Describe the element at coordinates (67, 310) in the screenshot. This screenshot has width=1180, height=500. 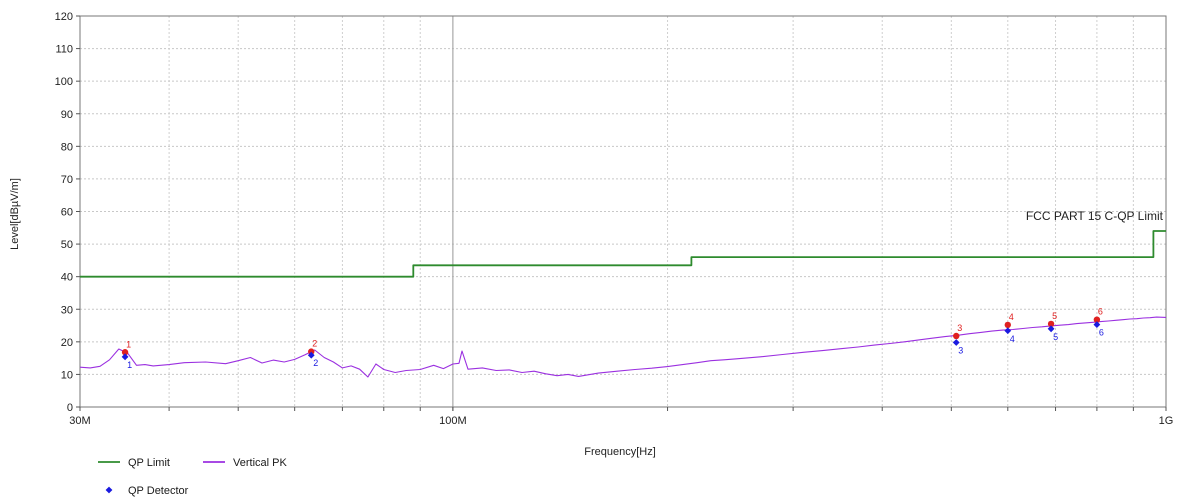
I see `y-tick-label: 30` at that location.